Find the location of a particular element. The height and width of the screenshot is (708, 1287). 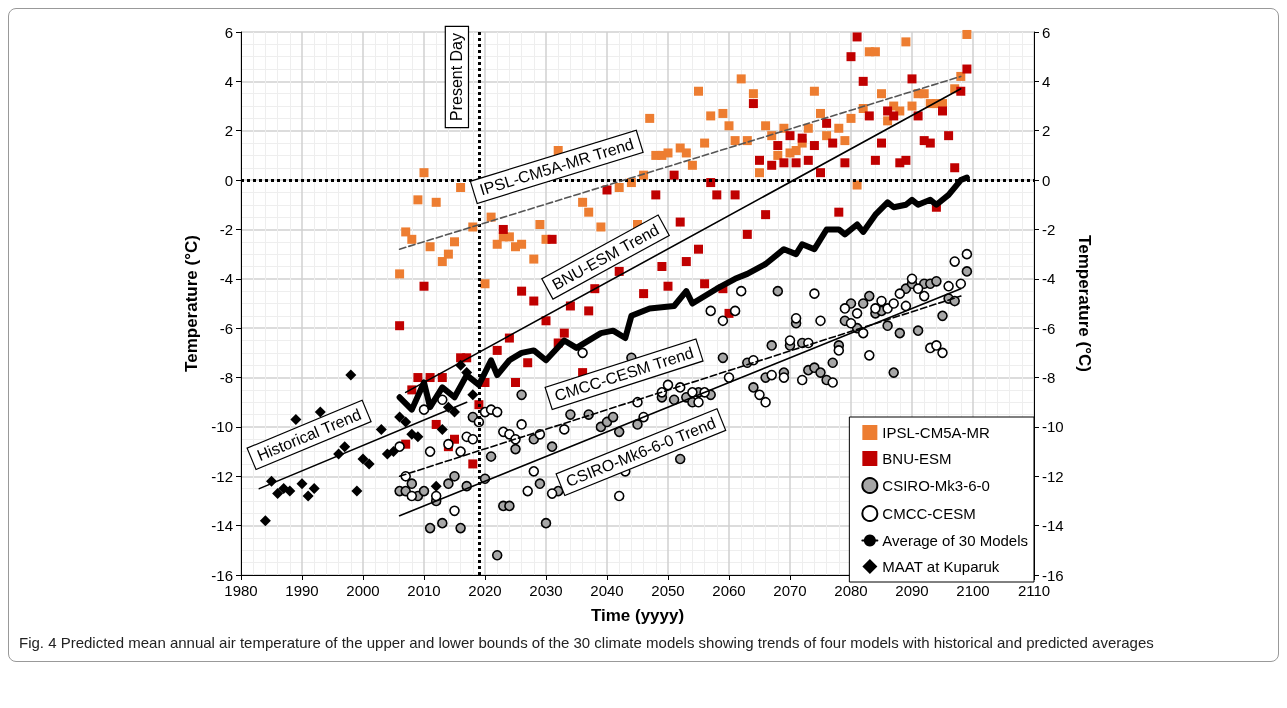

x-tick-label: 1980 is located at coordinates (241, 590).